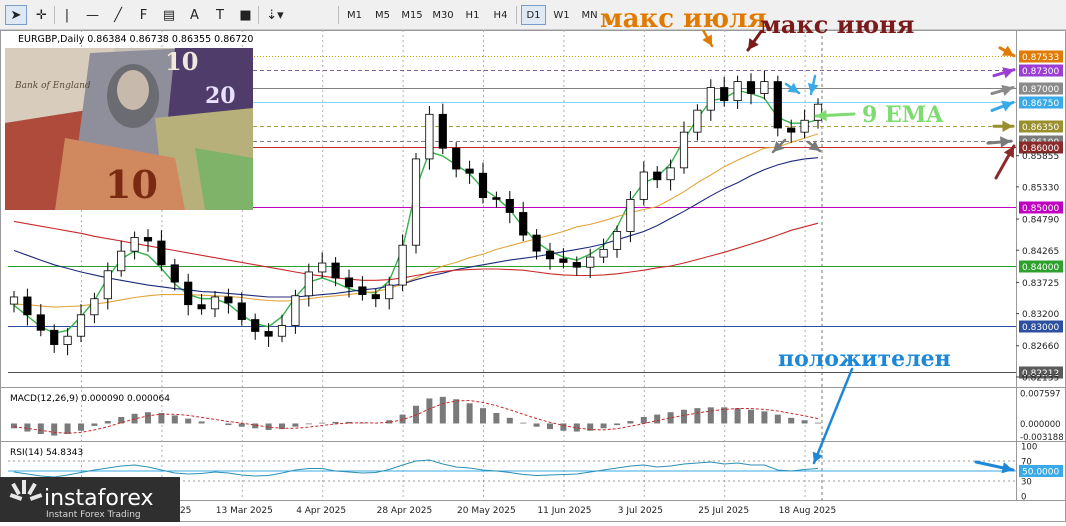 The width and height of the screenshot is (1066, 526). I want to click on time-tick-label: 11 Jun 2025, so click(564, 511).